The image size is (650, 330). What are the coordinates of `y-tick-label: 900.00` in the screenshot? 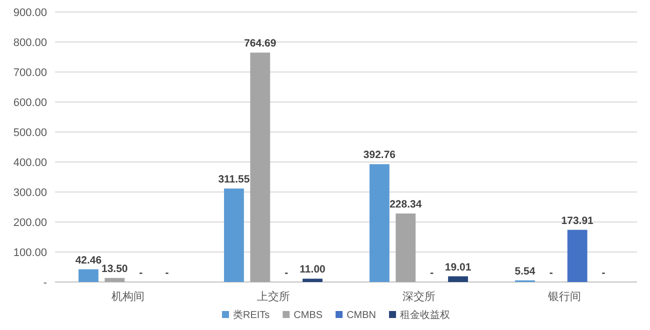 It's located at (30, 13).